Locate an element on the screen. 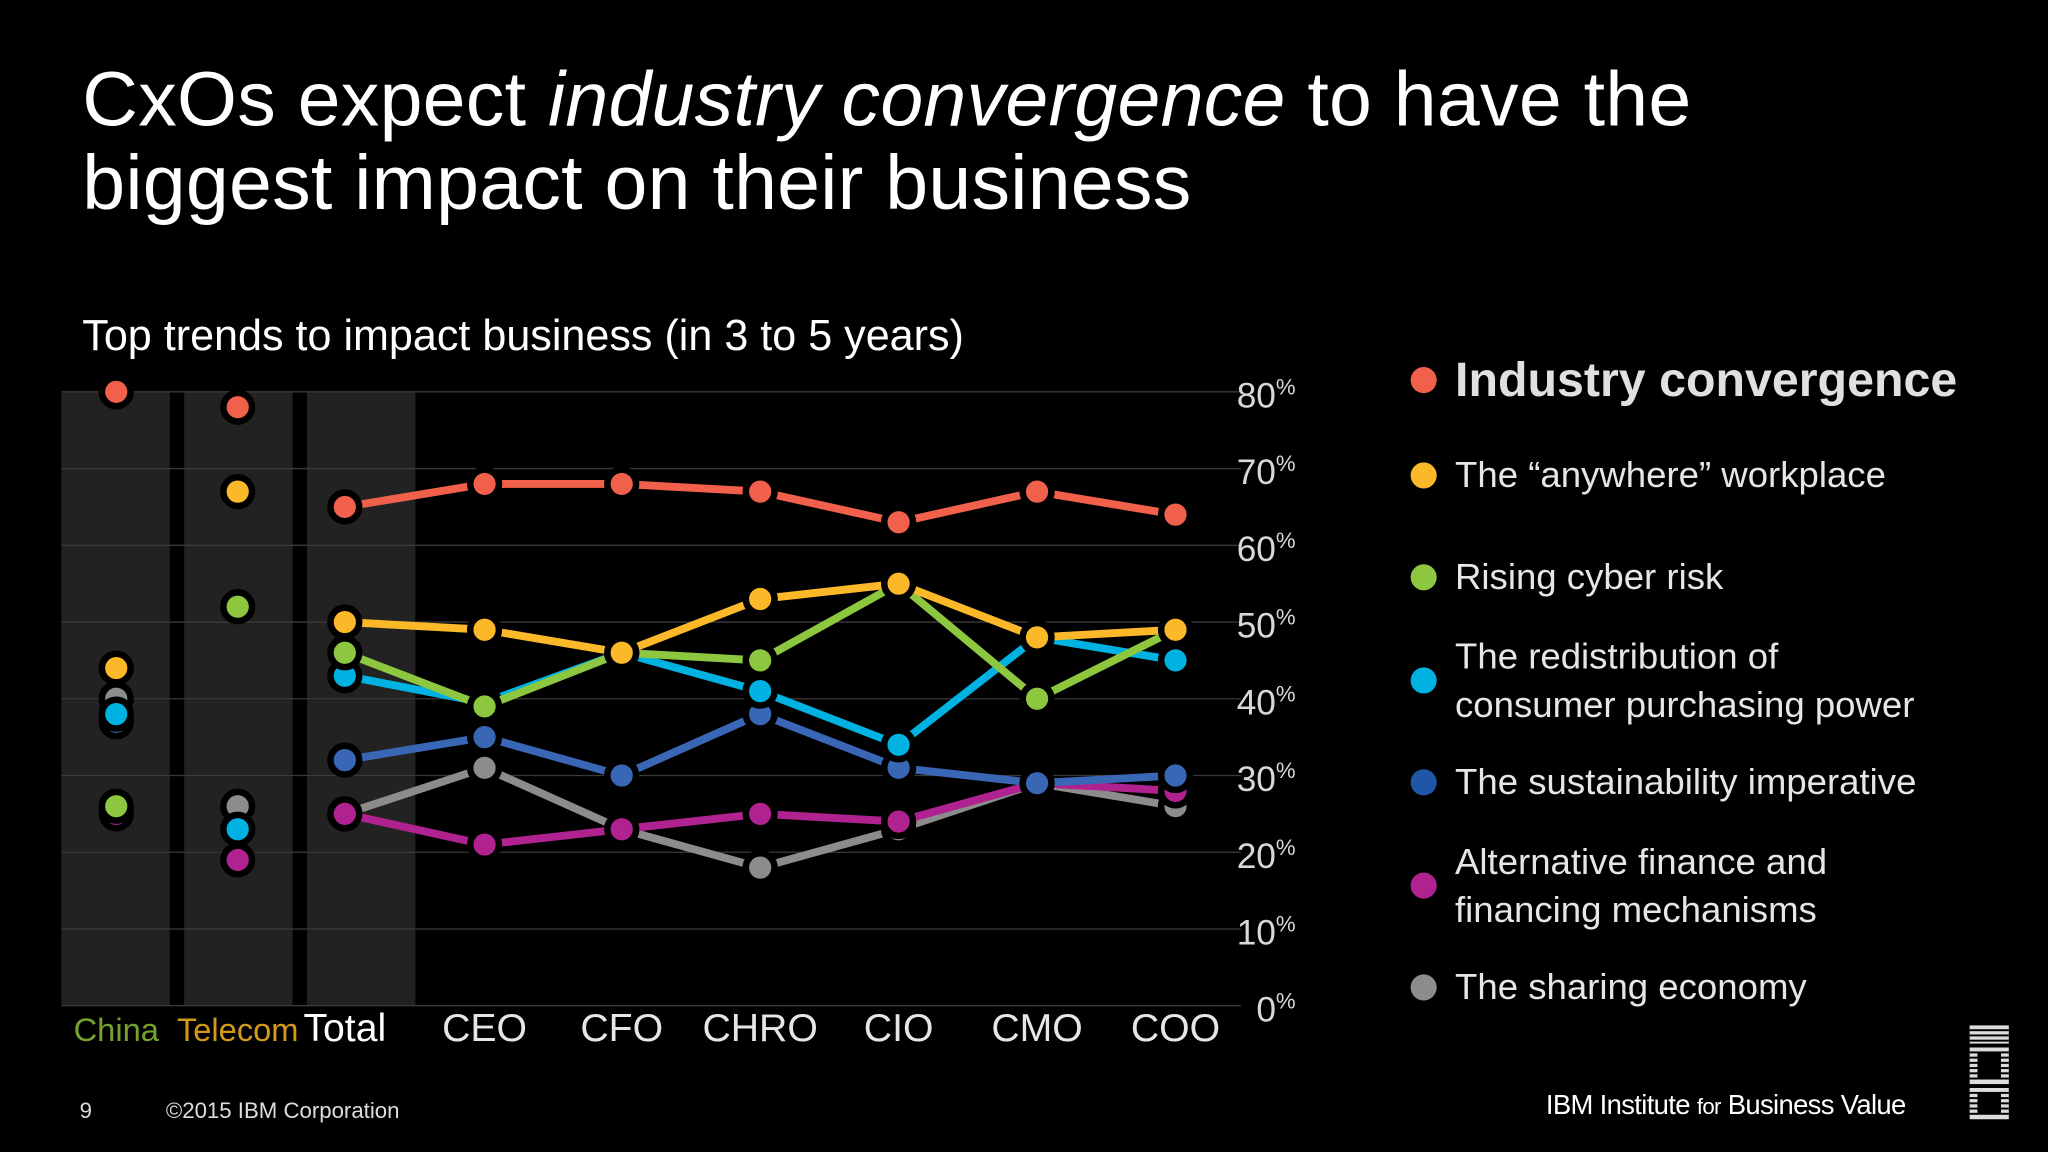 The image size is (2048, 1152). x-tick-label: China is located at coordinates (117, 1029).